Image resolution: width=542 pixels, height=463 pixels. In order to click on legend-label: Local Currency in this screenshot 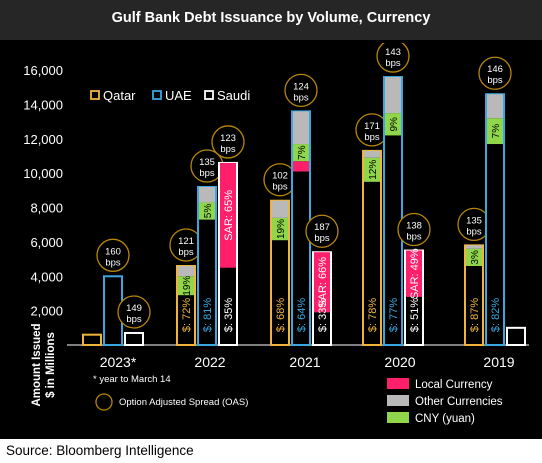, I will do `click(454, 385)`.